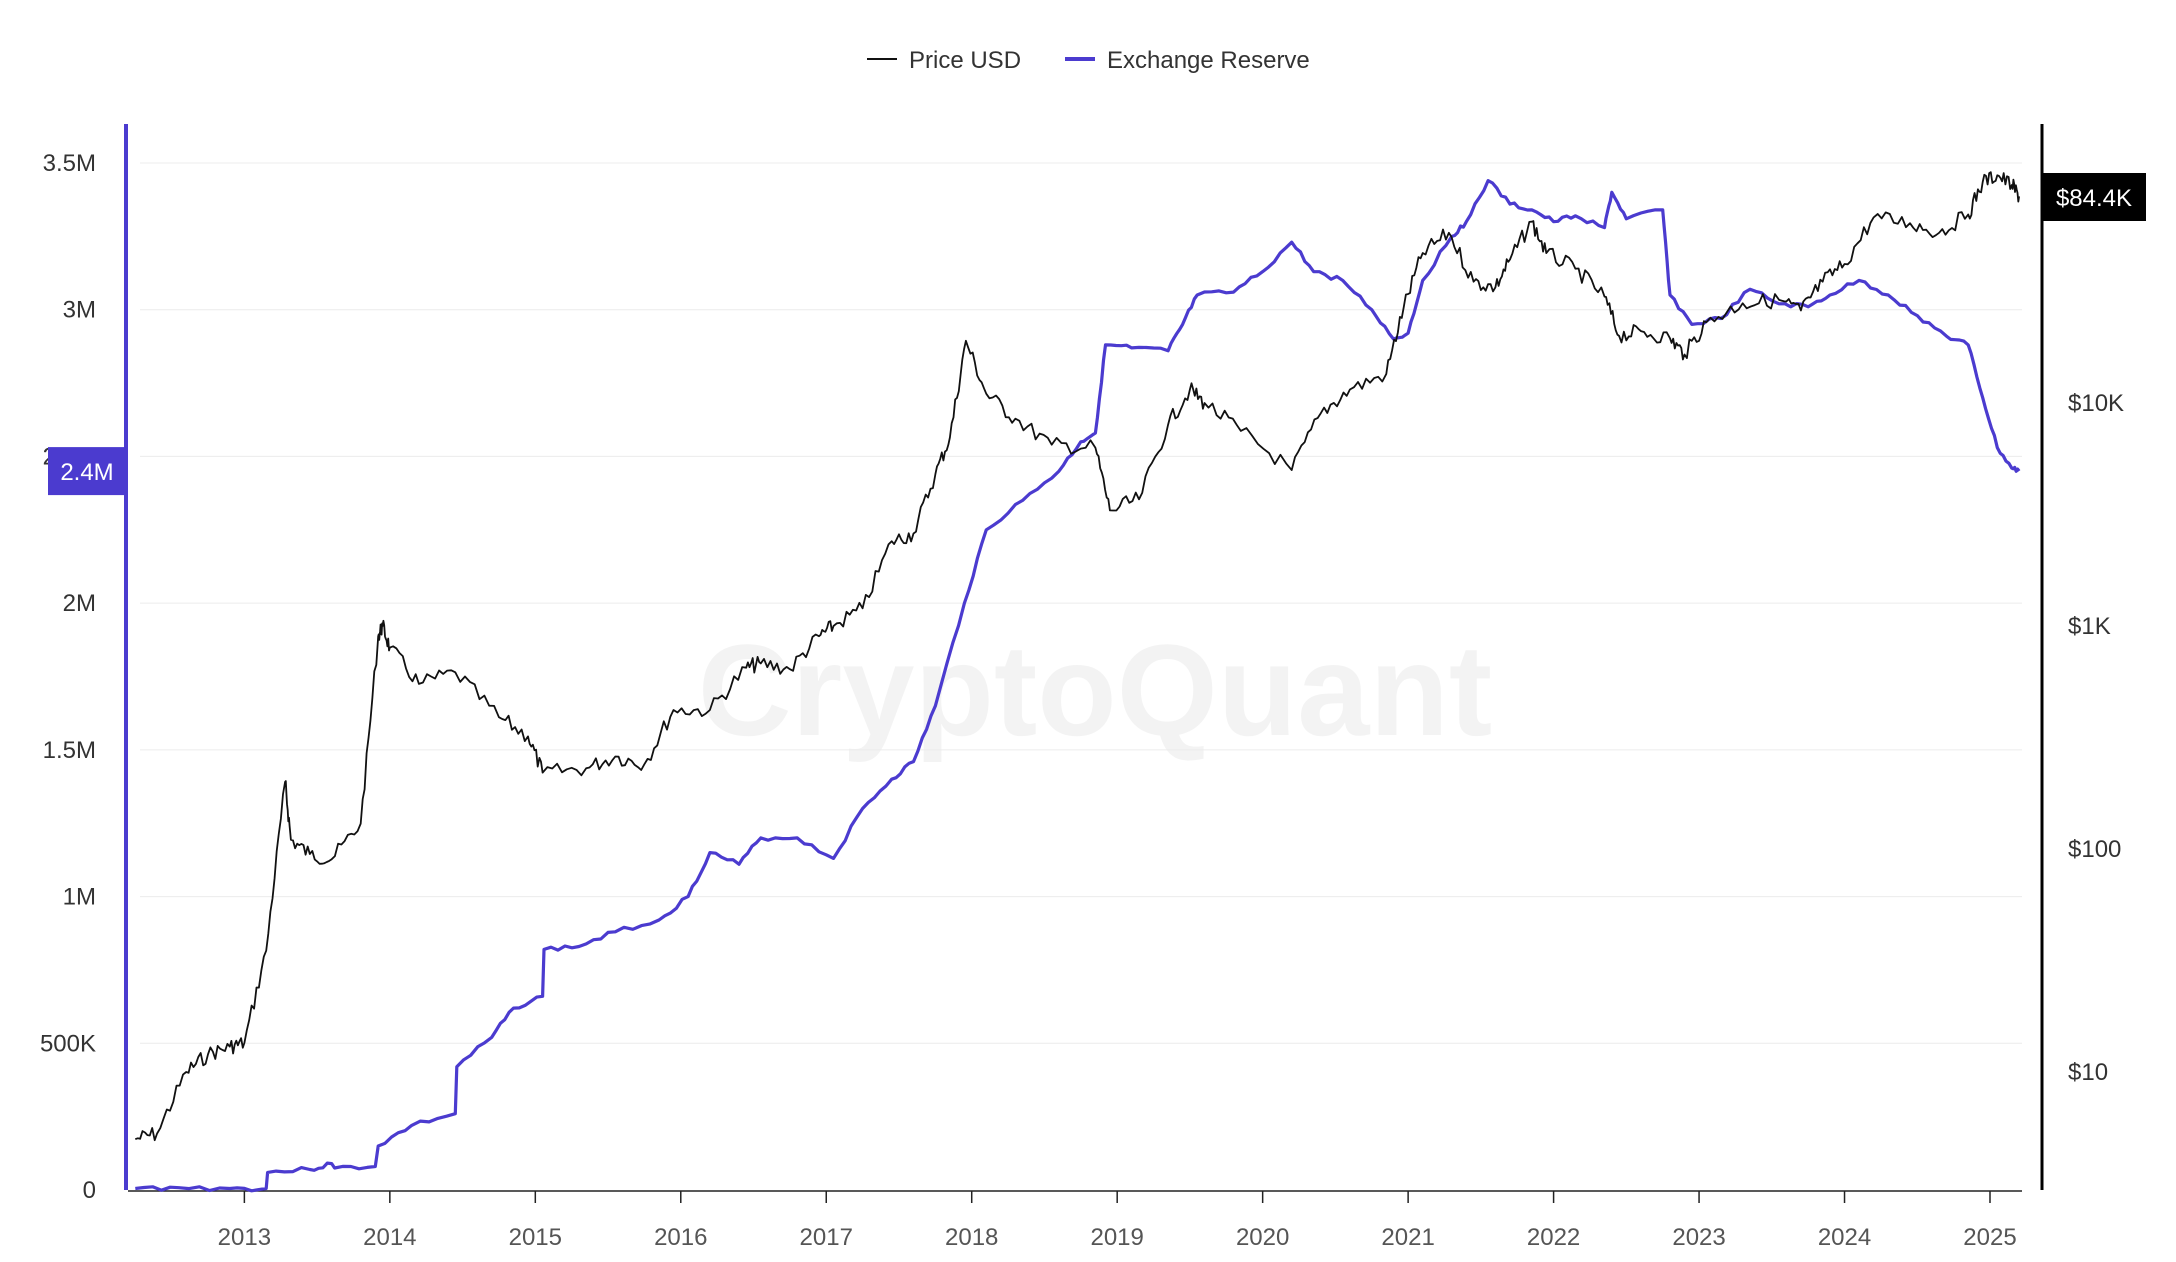 The image size is (2176, 1262). I want to click on x-tick-label: 2023, so click(1698, 1237).